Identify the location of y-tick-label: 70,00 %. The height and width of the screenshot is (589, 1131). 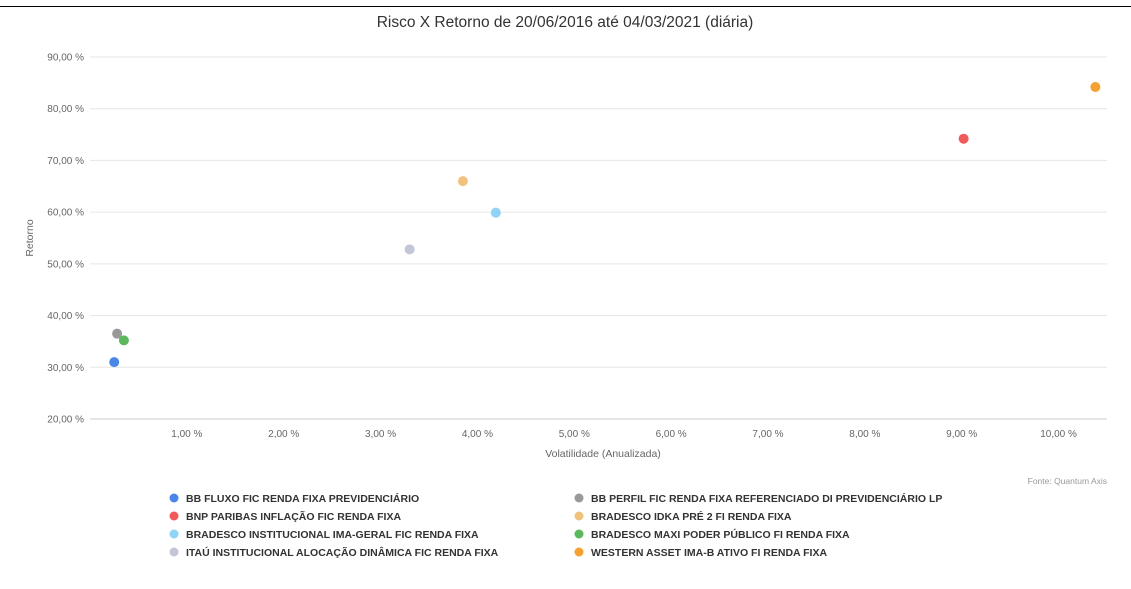
(65, 161).